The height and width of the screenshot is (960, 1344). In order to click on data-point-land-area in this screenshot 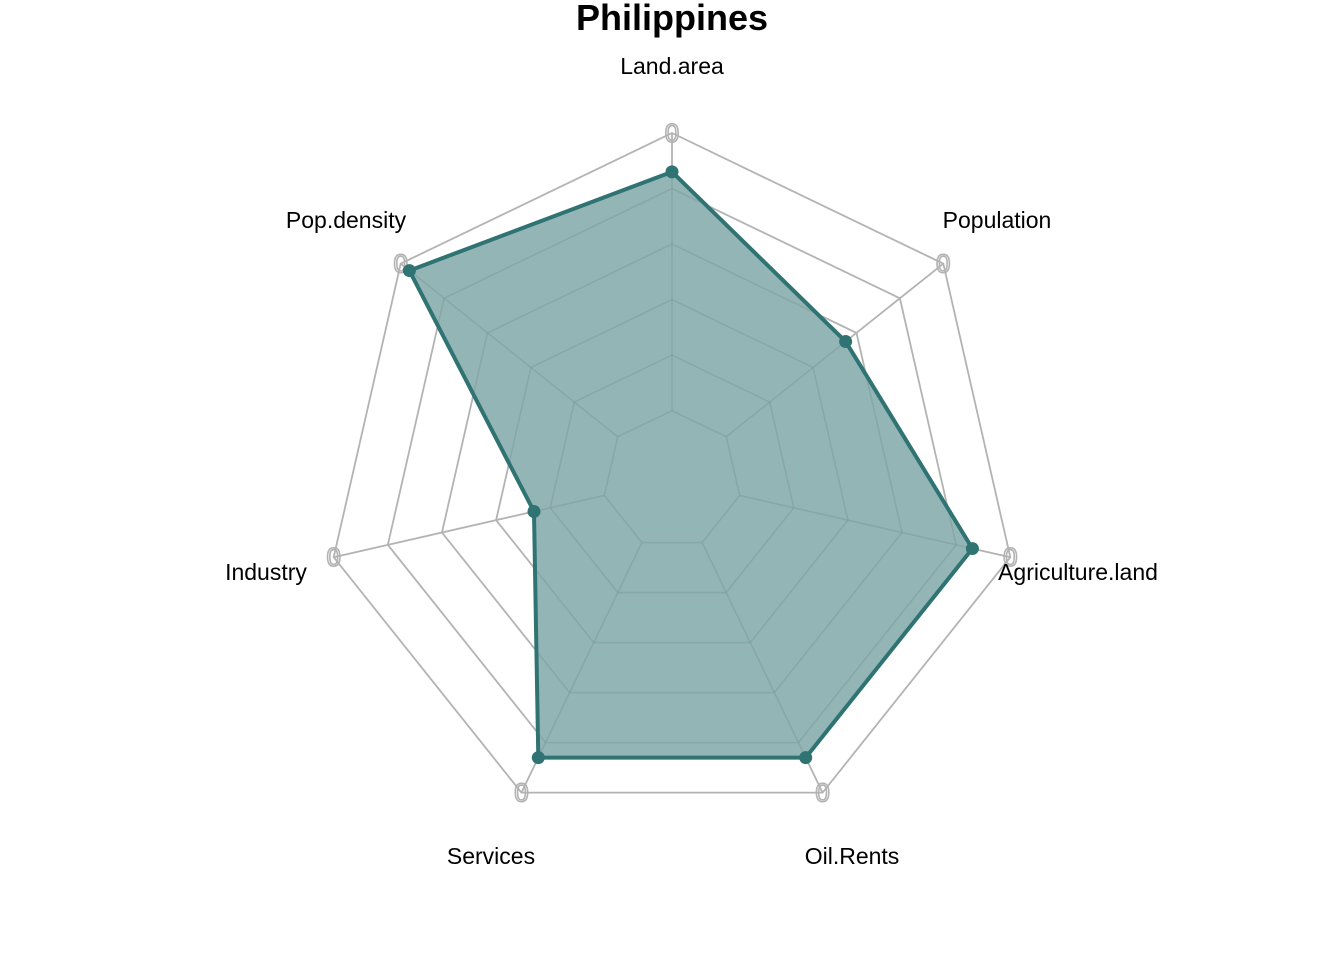, I will do `click(672, 172)`.